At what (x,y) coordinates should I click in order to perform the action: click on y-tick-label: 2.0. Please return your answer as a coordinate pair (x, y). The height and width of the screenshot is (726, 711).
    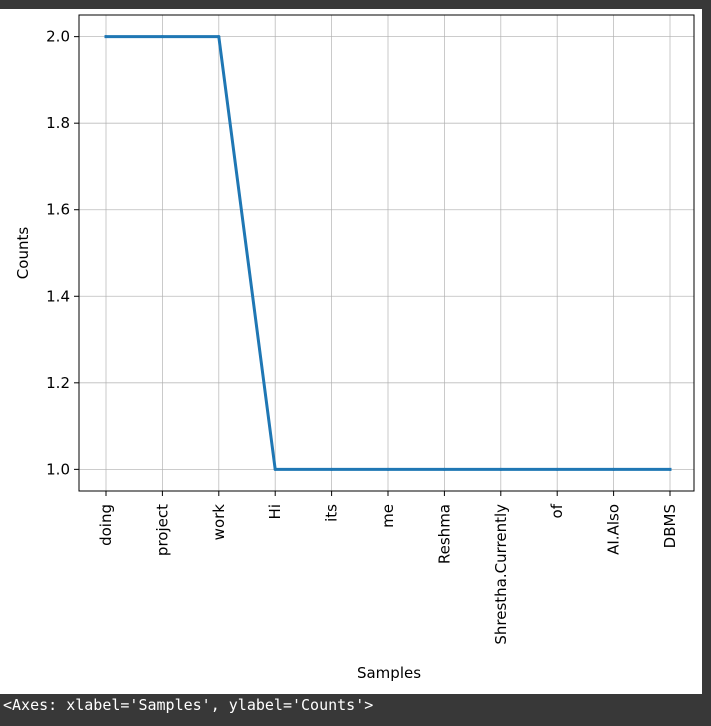
    Looking at the image, I should click on (58, 37).